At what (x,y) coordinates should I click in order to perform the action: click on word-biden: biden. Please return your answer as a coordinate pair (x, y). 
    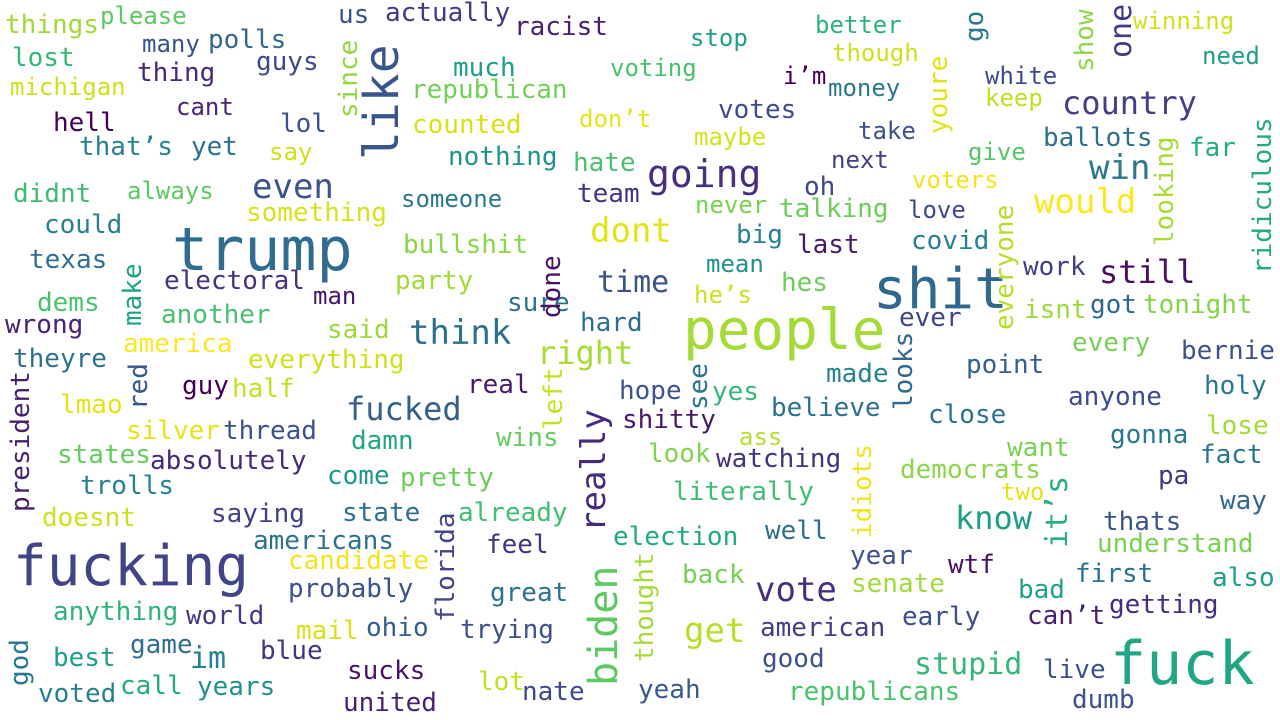
    Looking at the image, I should click on (604, 625).